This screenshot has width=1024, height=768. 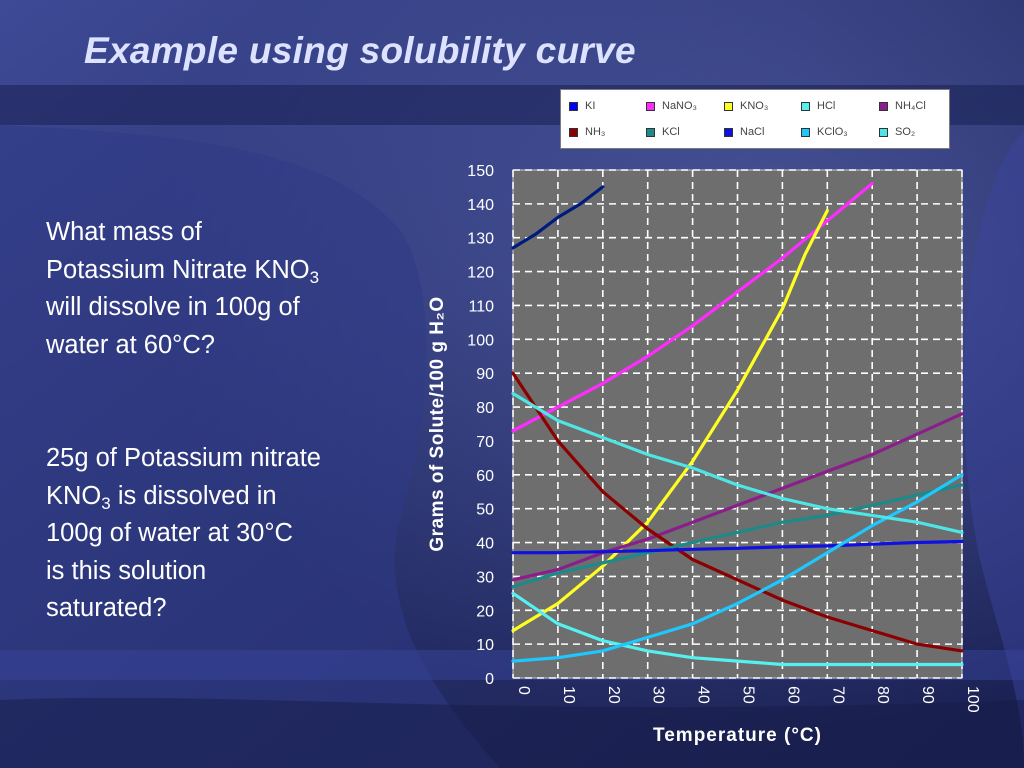 I want to click on x-tick-label: 90, so click(x=927, y=695).